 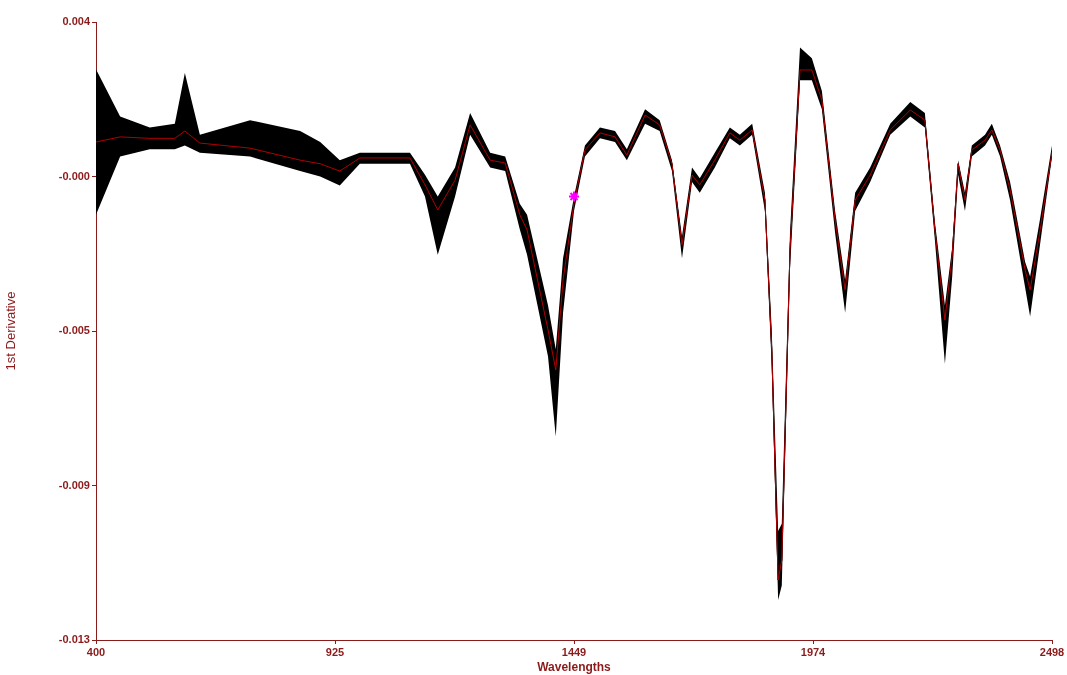 What do you see at coordinates (74, 484) in the screenshot?
I see `y-tick-label: -0.009` at bounding box center [74, 484].